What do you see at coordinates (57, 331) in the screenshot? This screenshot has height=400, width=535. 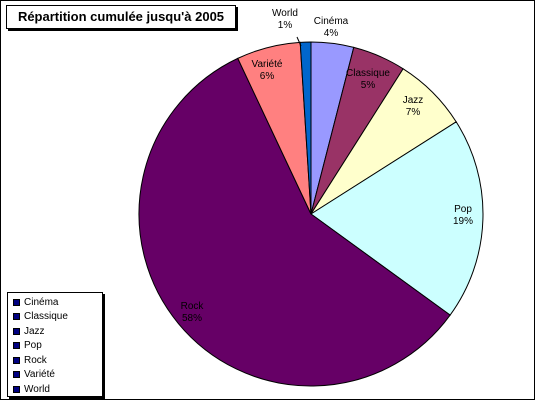 I see `legend-item-jazz: Jazz` at bounding box center [57, 331].